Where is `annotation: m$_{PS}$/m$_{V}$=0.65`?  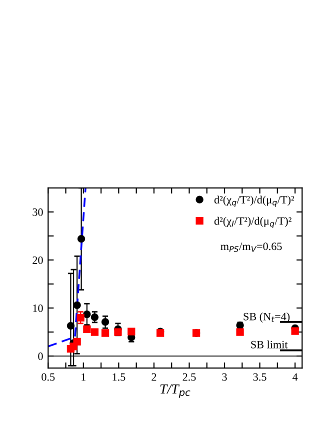 annotation: m$_{PS}$/m$_{V}$=0.65 is located at coordinates (251, 247).